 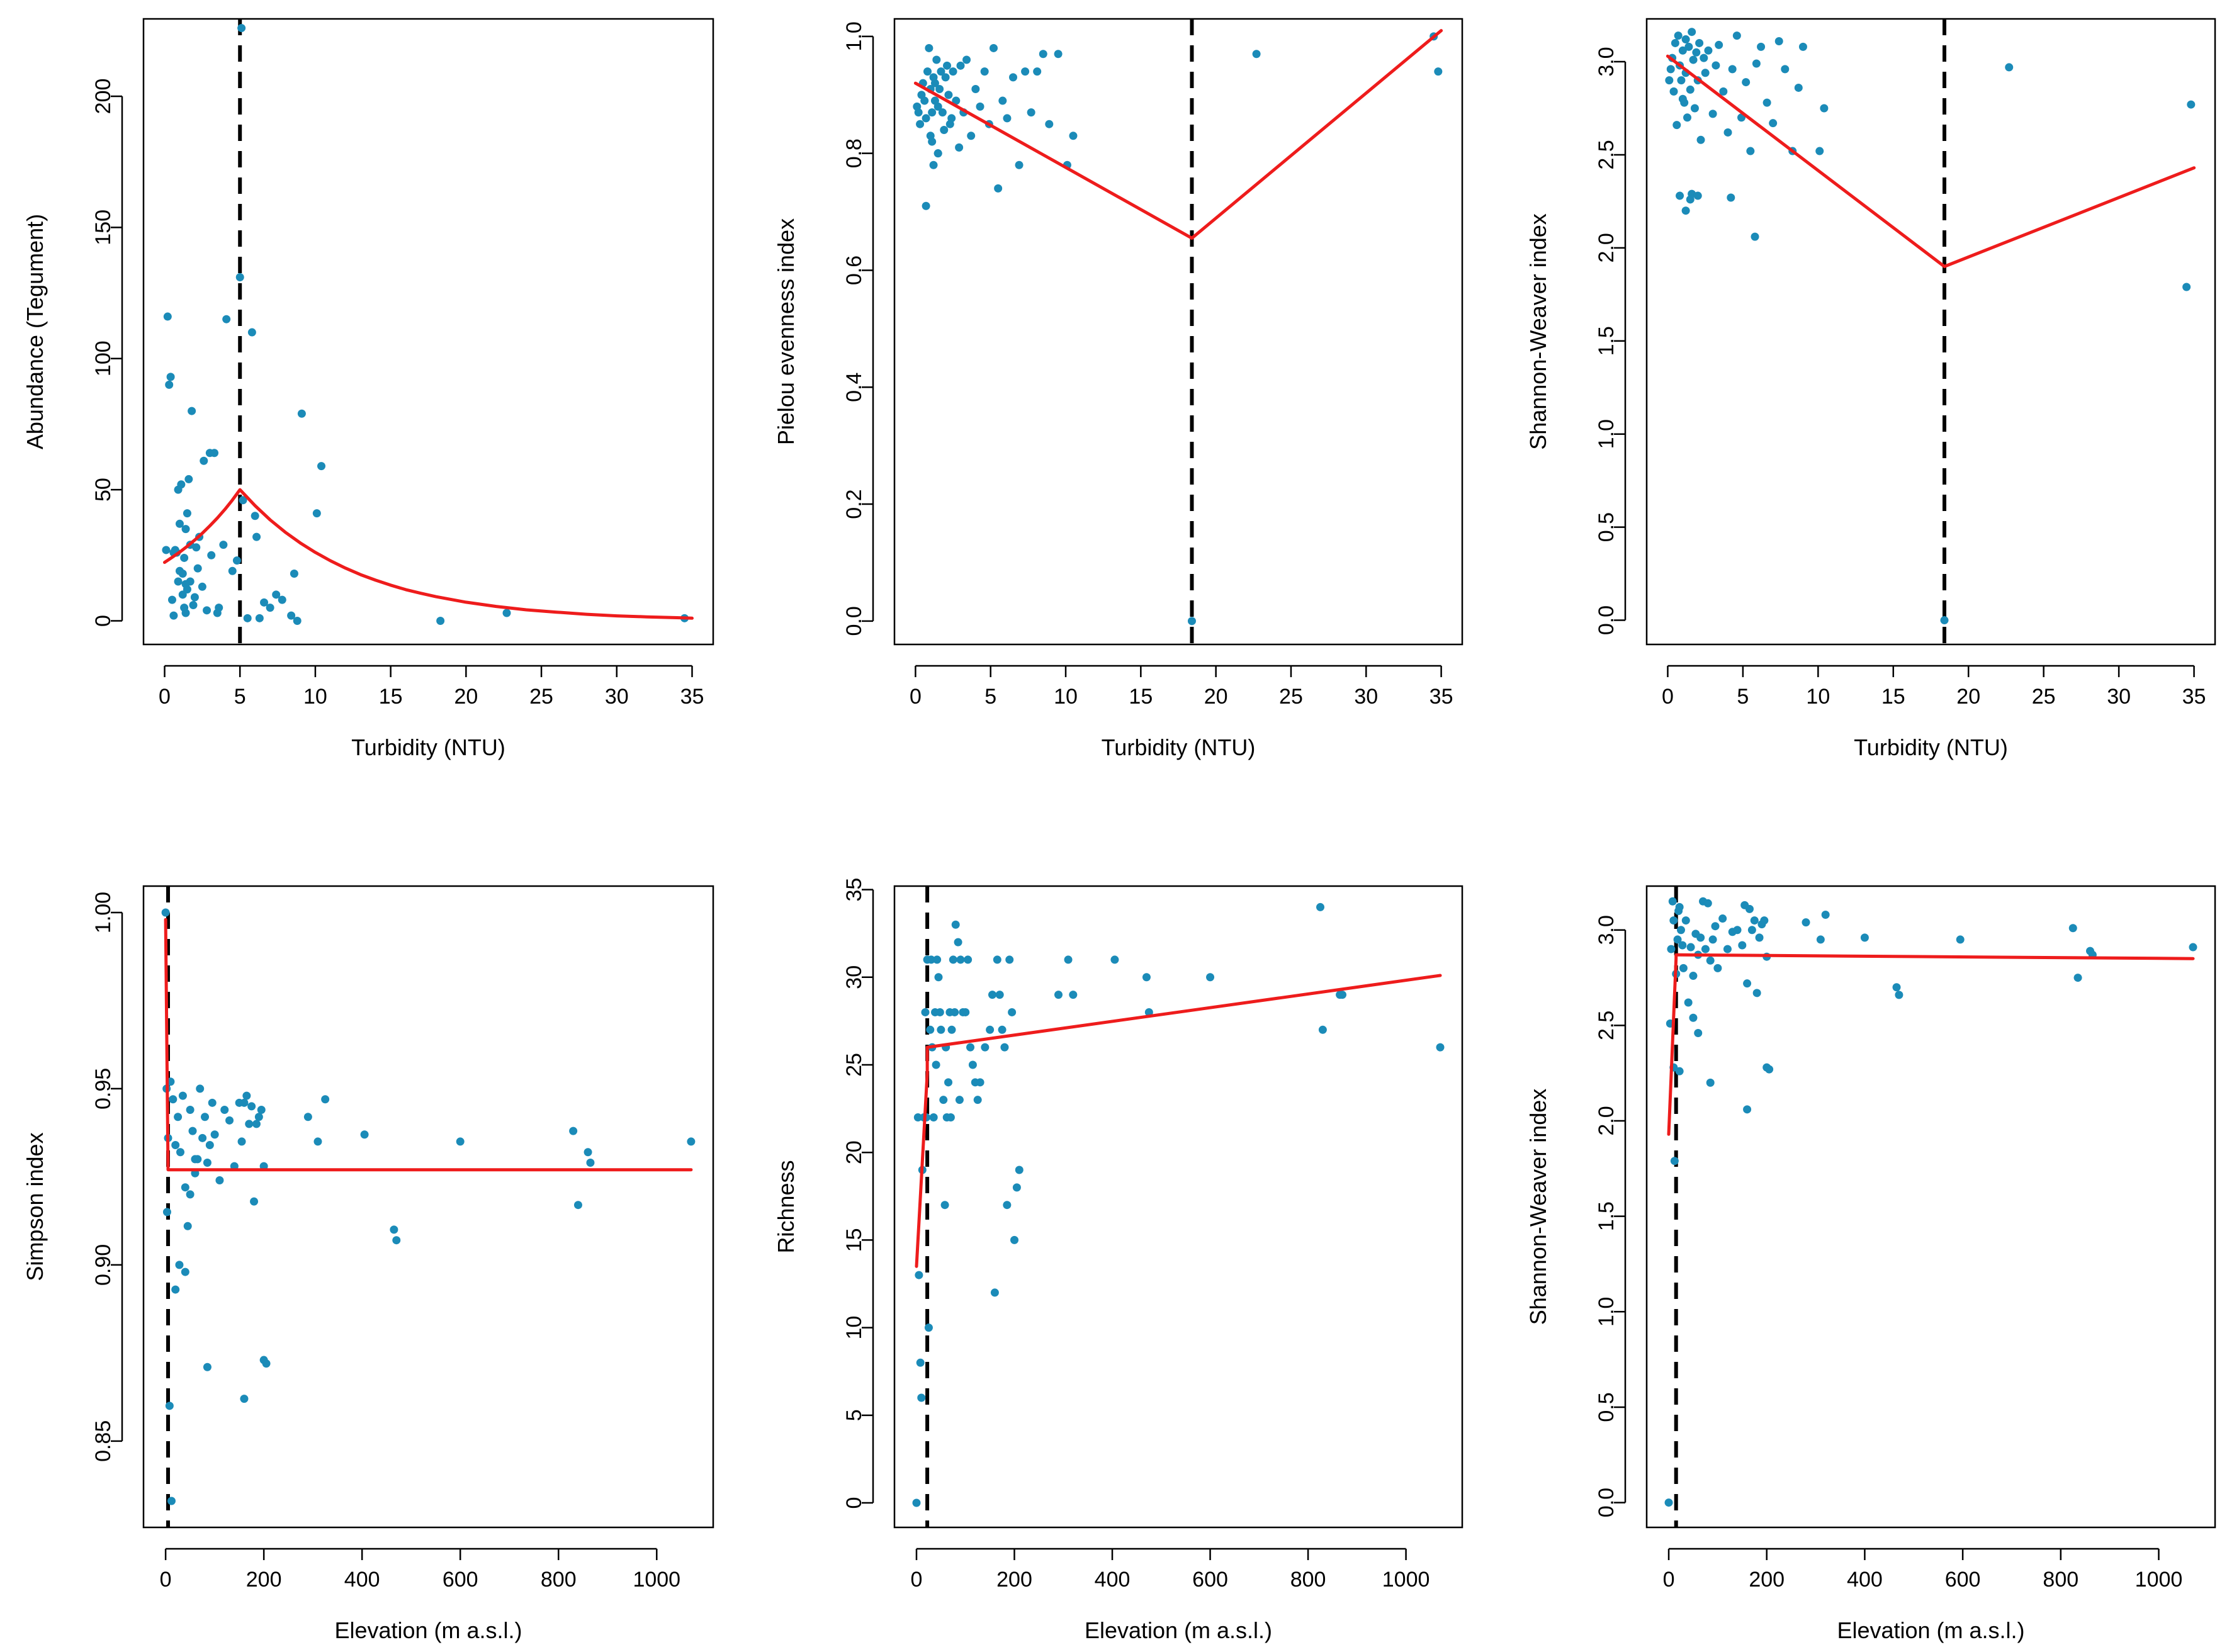 What do you see at coordinates (1930, 332) in the screenshot?
I see `plot-frame` at bounding box center [1930, 332].